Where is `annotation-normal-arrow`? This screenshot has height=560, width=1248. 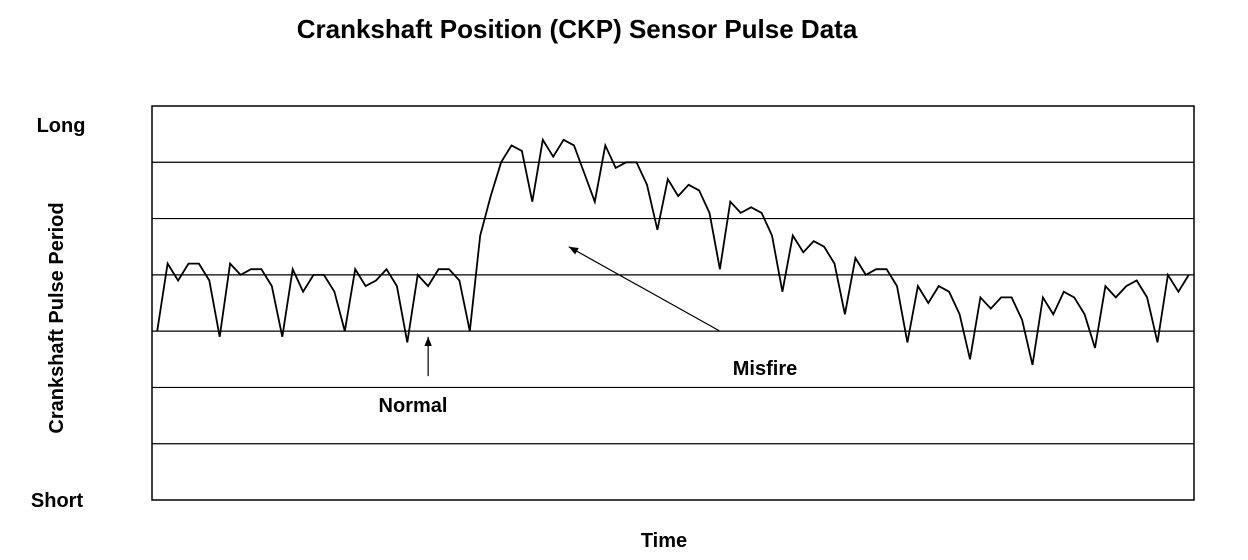 annotation-normal-arrow is located at coordinates (428, 356).